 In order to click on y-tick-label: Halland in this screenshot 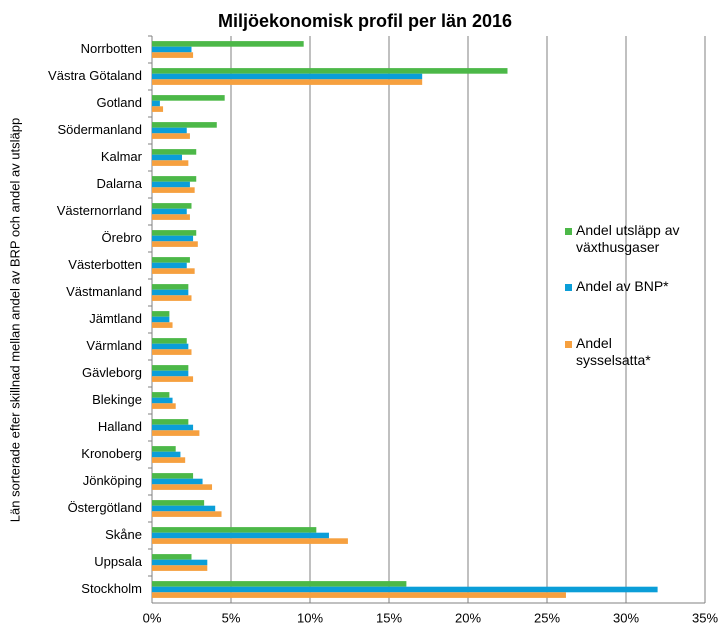, I will do `click(120, 426)`.